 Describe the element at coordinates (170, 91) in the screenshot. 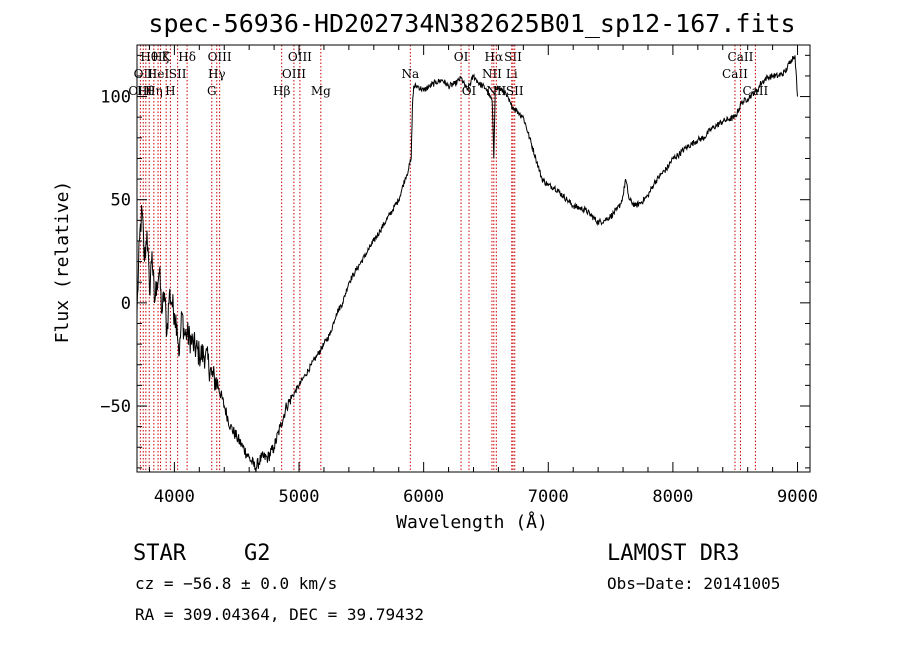

I see `line-marker-label: H` at that location.